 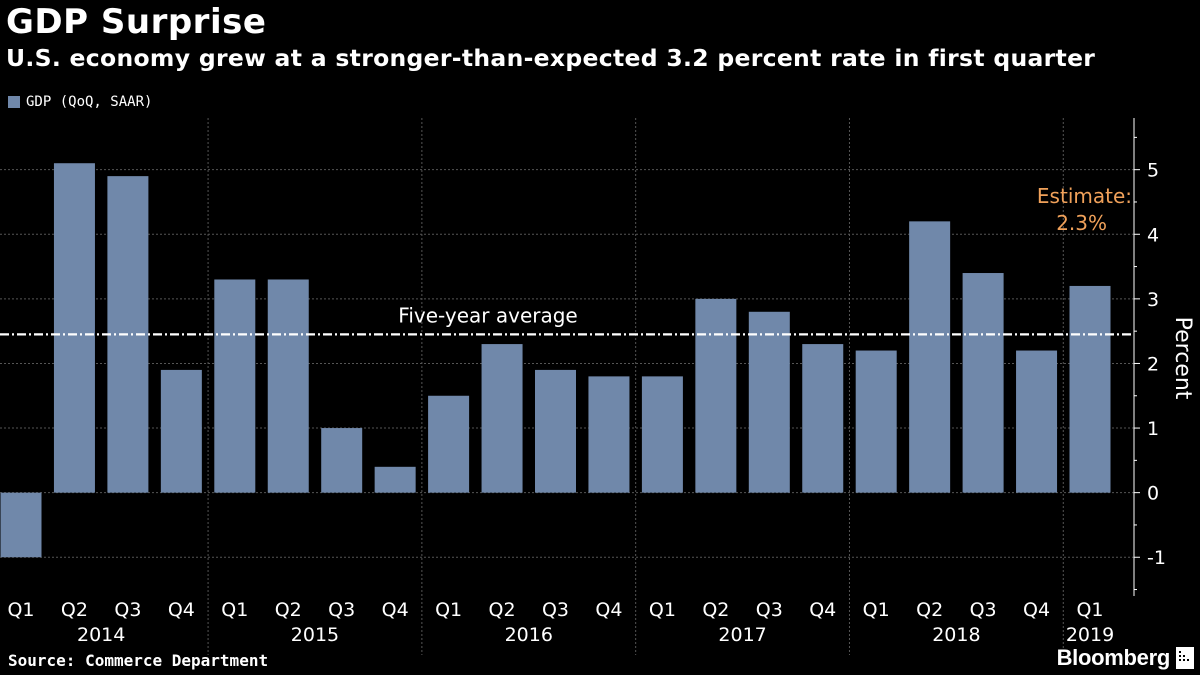 I want to click on y-tick-label: 4, so click(x=1153, y=235).